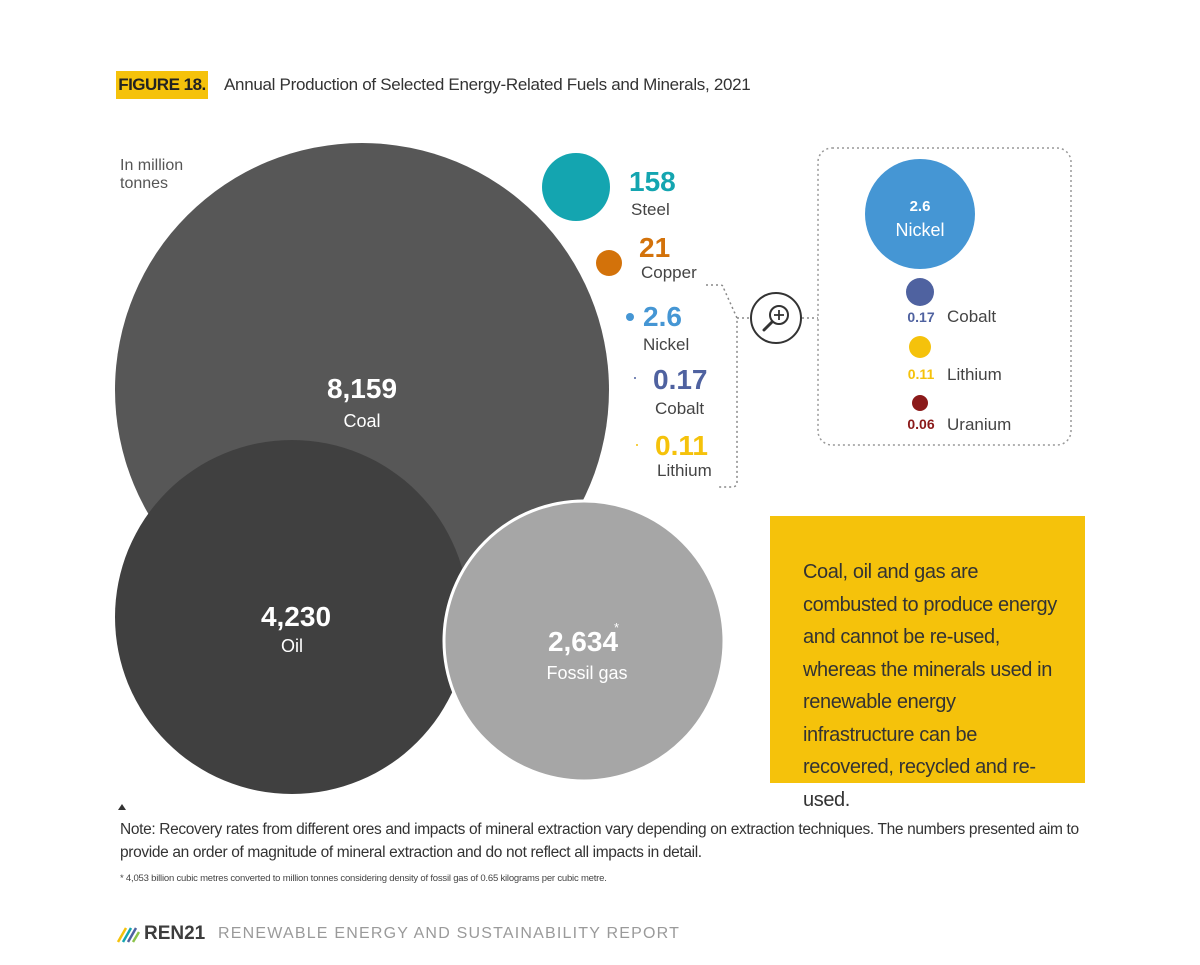 The width and height of the screenshot is (1200, 965). I want to click on value-fossil-gas: 2,634, so click(583, 641).